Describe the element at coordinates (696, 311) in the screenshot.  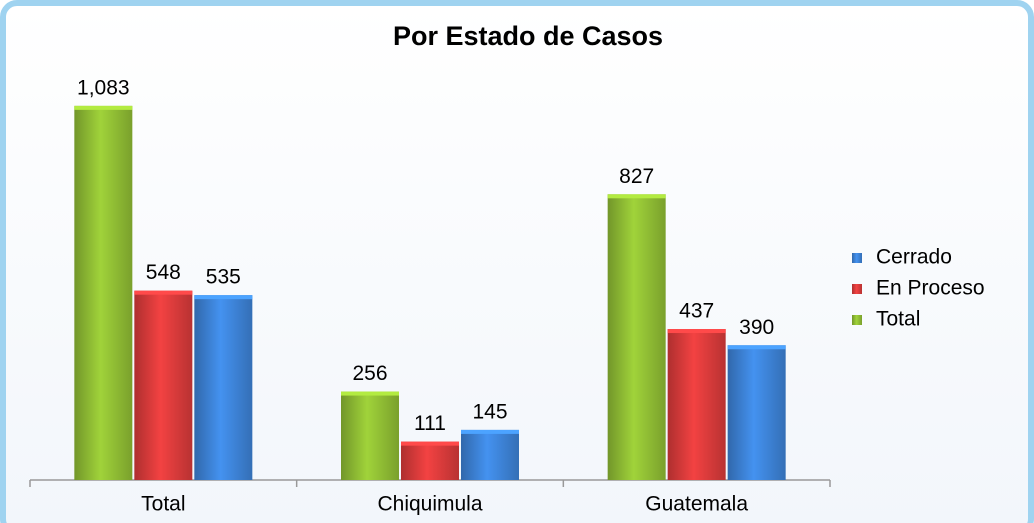
I see `data-label: 437` at that location.